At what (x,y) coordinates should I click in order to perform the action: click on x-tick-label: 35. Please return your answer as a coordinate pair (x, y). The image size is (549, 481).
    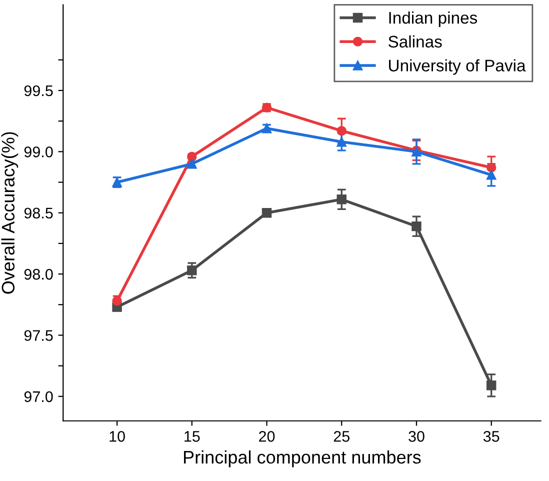
    Looking at the image, I should click on (491, 436).